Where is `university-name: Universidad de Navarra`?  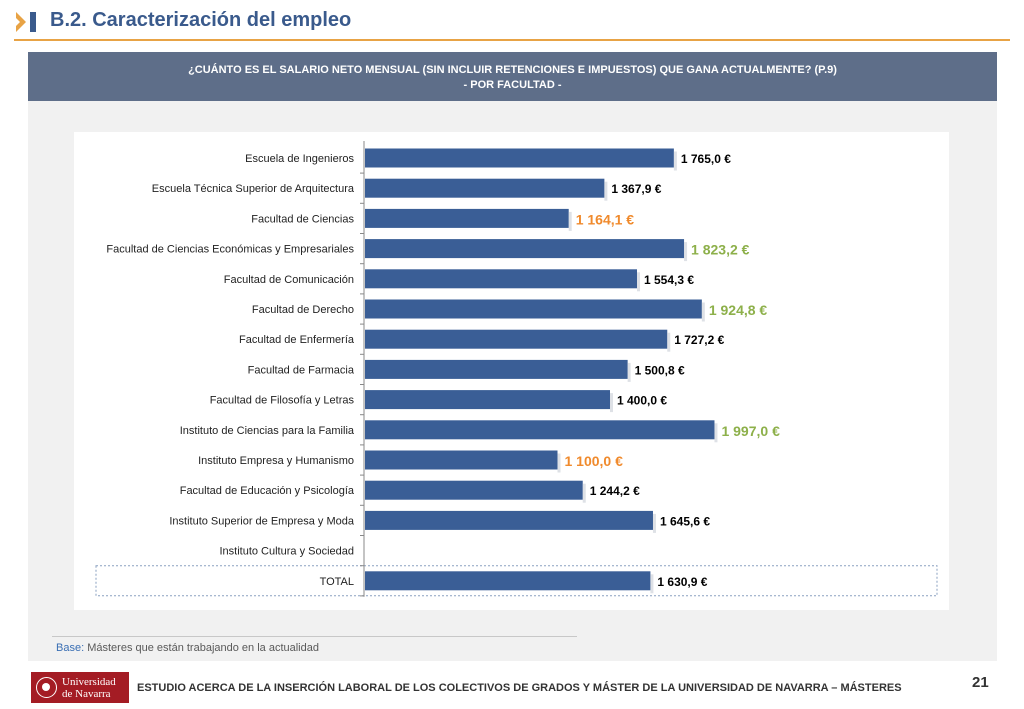 university-name: Universidad de Navarra is located at coordinates (89, 688).